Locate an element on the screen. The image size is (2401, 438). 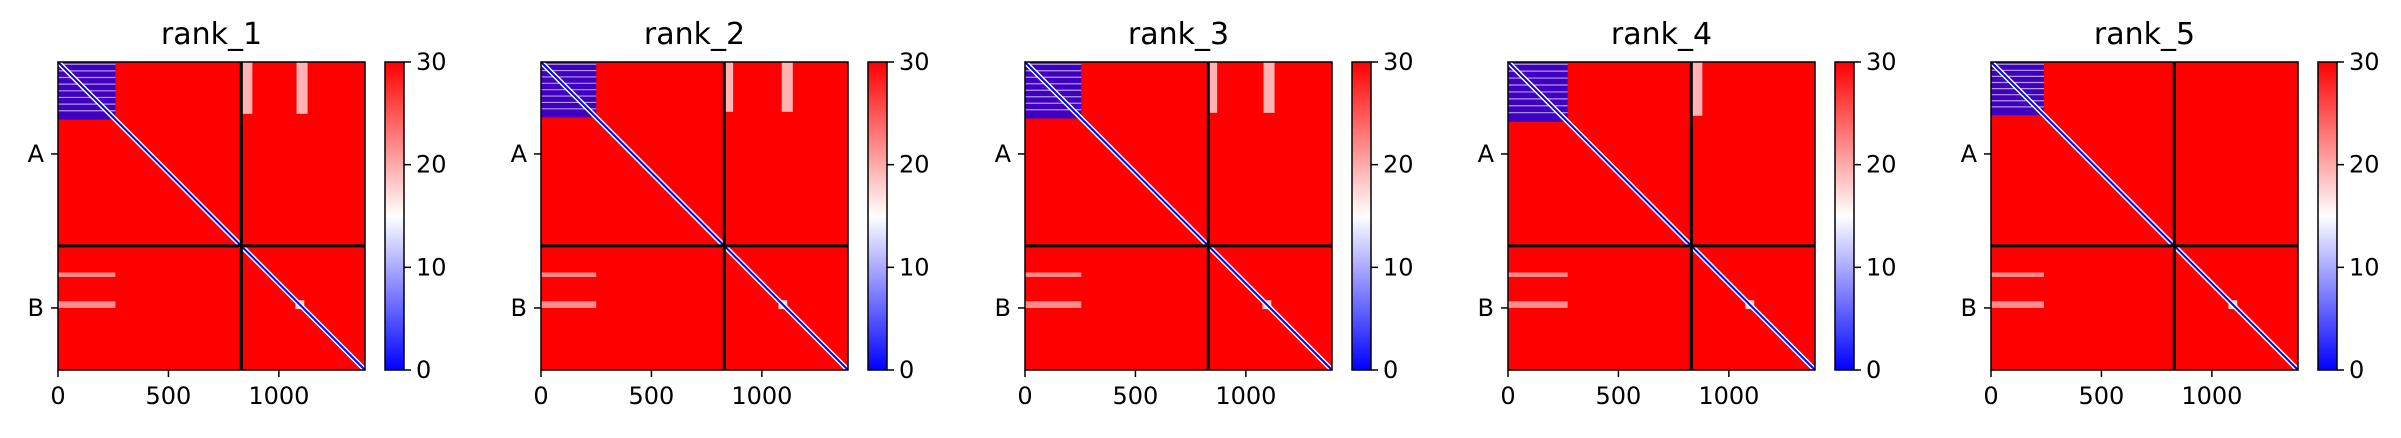
panel-title: rank_5 is located at coordinates (2144, 34).